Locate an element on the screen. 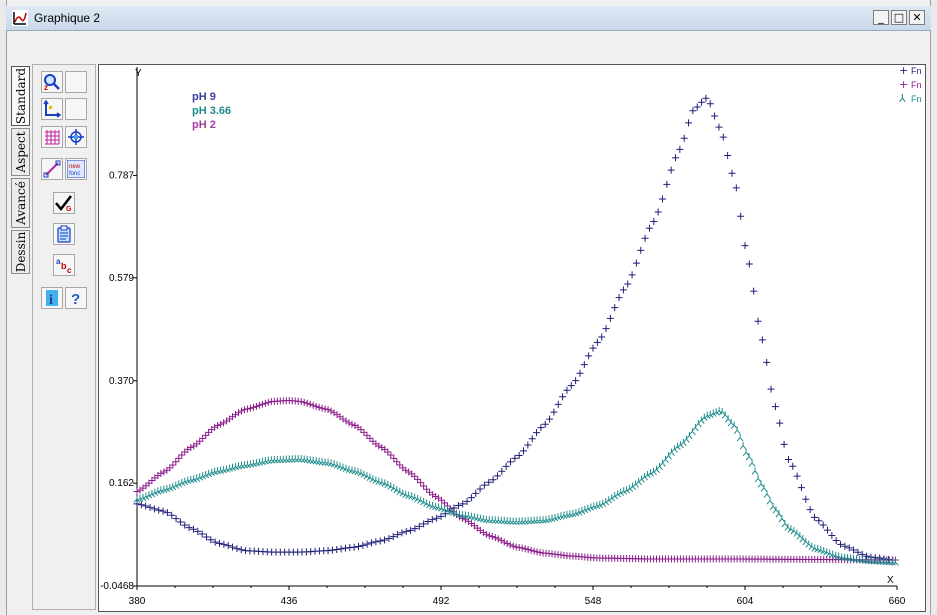  maximize-button: □ is located at coordinates (899, 17).